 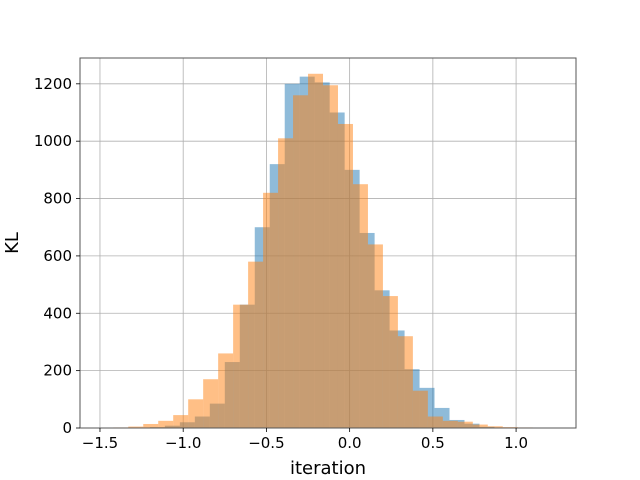 What do you see at coordinates (183, 443) in the screenshot?
I see `x-tick-label: −1.0` at bounding box center [183, 443].